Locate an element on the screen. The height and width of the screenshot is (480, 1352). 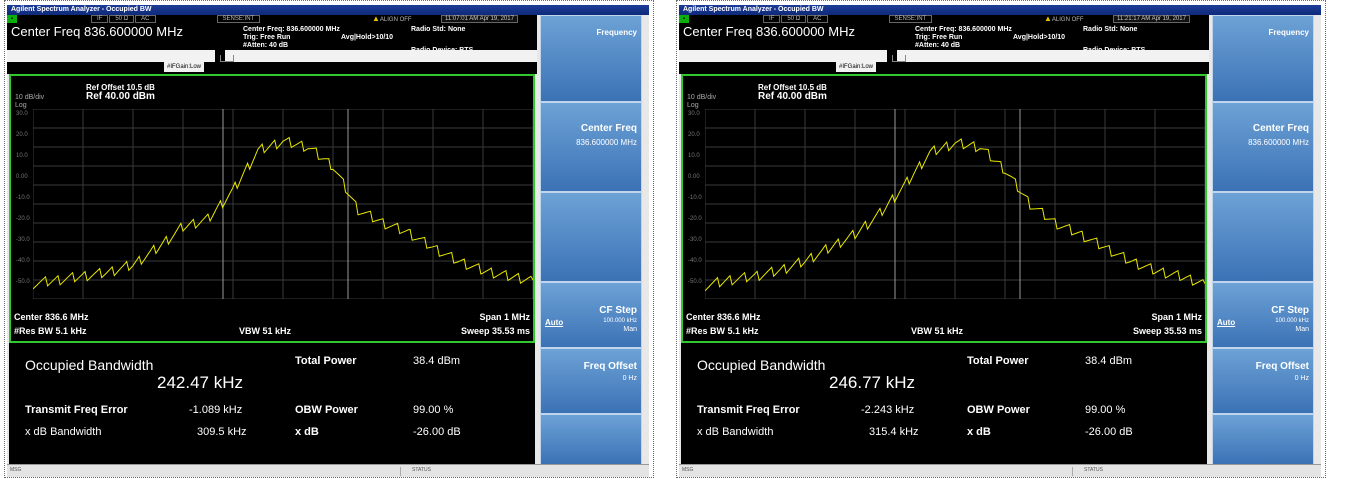
align-text: ALIGN OFF is located at coordinates (1067, 20).